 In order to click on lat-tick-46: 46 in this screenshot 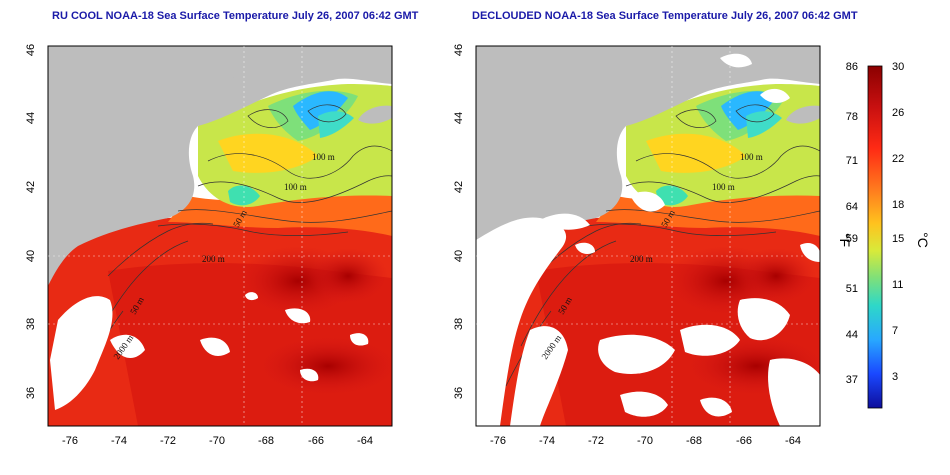, I will do `click(31, 50)`.